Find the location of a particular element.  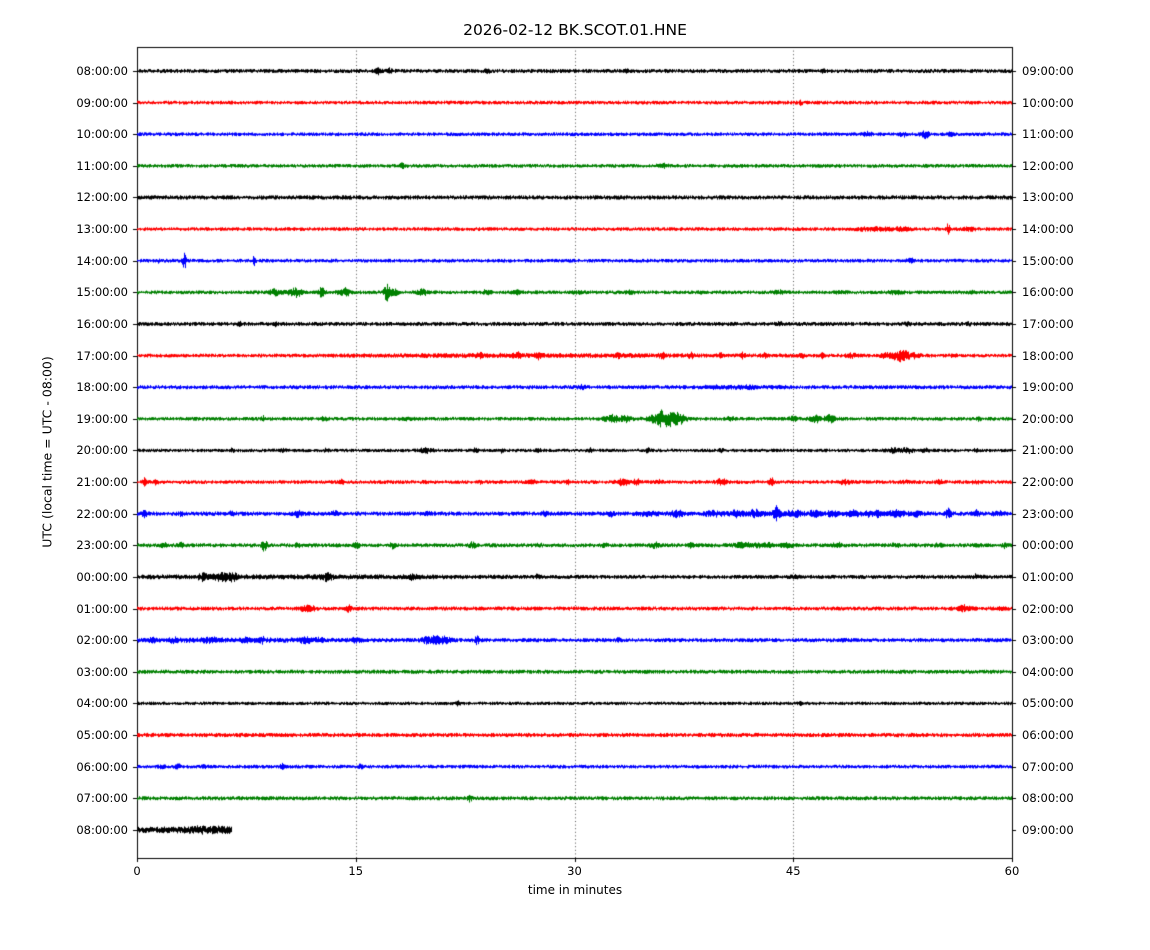

local-time-label: 05:00:00 is located at coordinates (1048, 703).